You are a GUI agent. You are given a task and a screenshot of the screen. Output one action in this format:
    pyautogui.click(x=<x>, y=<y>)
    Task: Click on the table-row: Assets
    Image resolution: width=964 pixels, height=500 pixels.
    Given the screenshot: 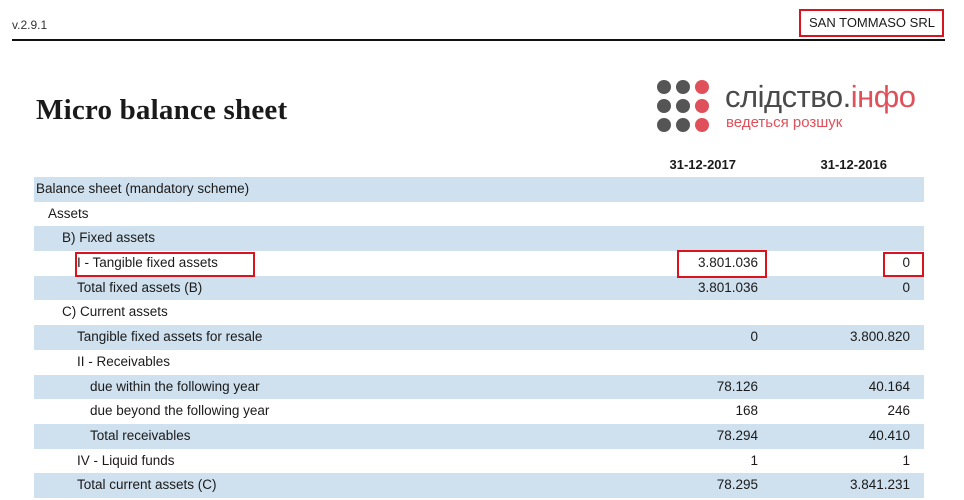 What is the action you would take?
    pyautogui.click(x=479, y=214)
    